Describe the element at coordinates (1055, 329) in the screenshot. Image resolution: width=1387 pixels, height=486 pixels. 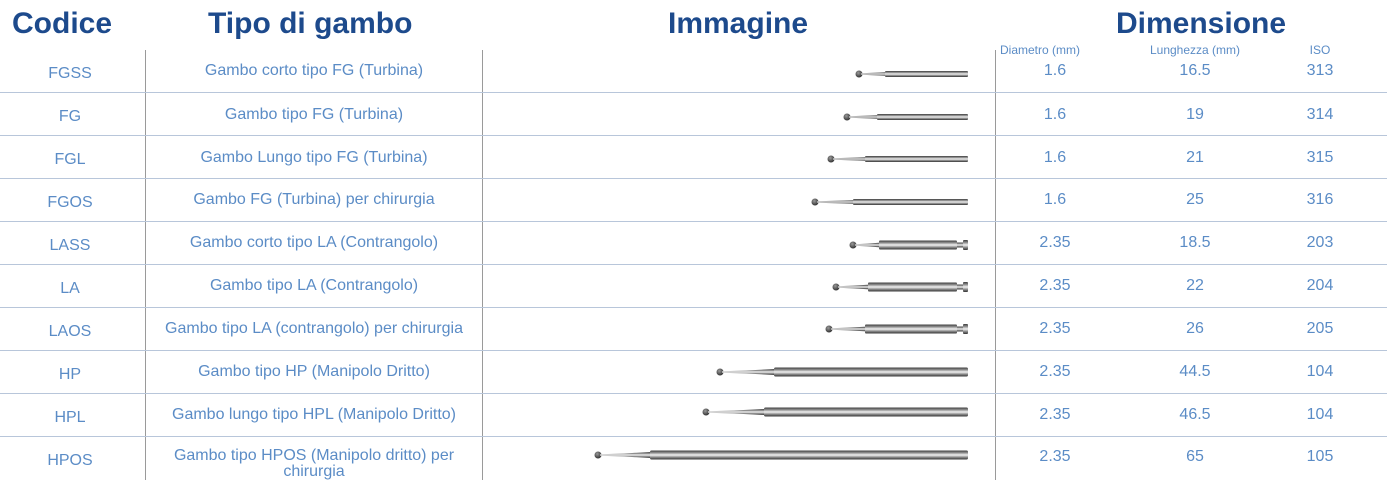
I see `table-row-laos-diametro: 2.35` at that location.